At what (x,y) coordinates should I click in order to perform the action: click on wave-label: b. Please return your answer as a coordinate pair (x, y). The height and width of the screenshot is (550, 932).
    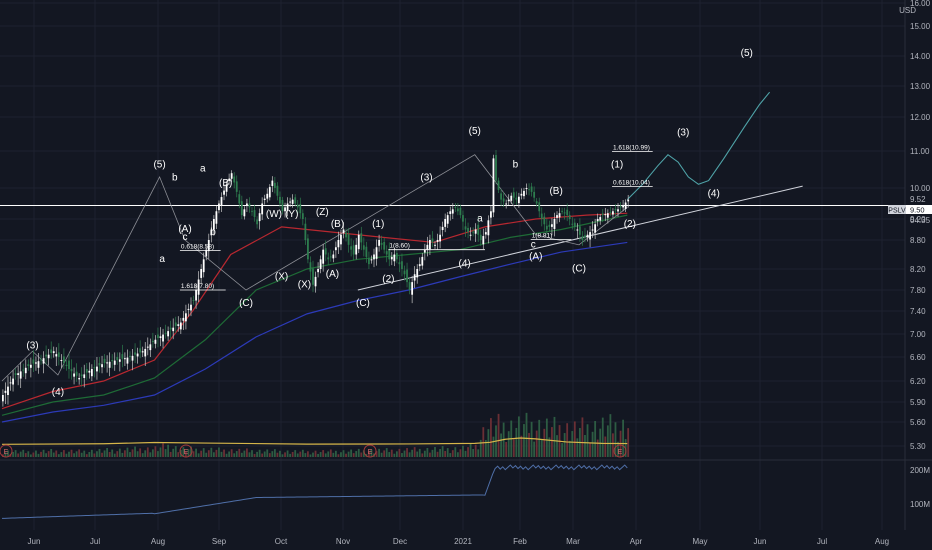
    Looking at the image, I should click on (213, 232).